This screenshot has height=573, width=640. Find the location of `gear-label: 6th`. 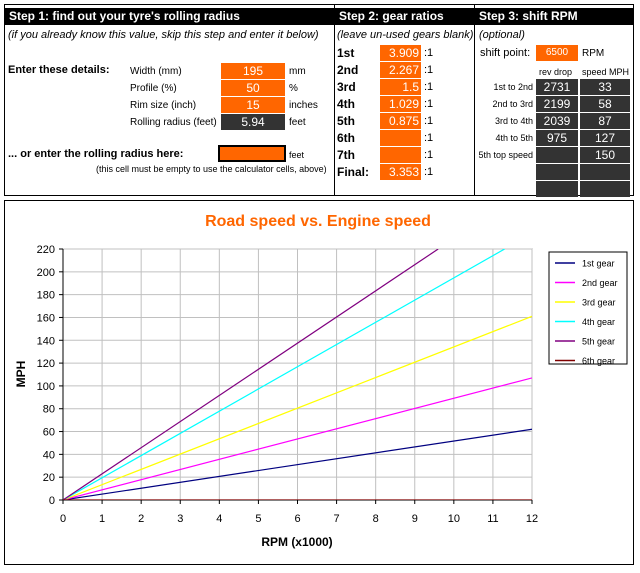

gear-label: 6th is located at coordinates (346, 138).